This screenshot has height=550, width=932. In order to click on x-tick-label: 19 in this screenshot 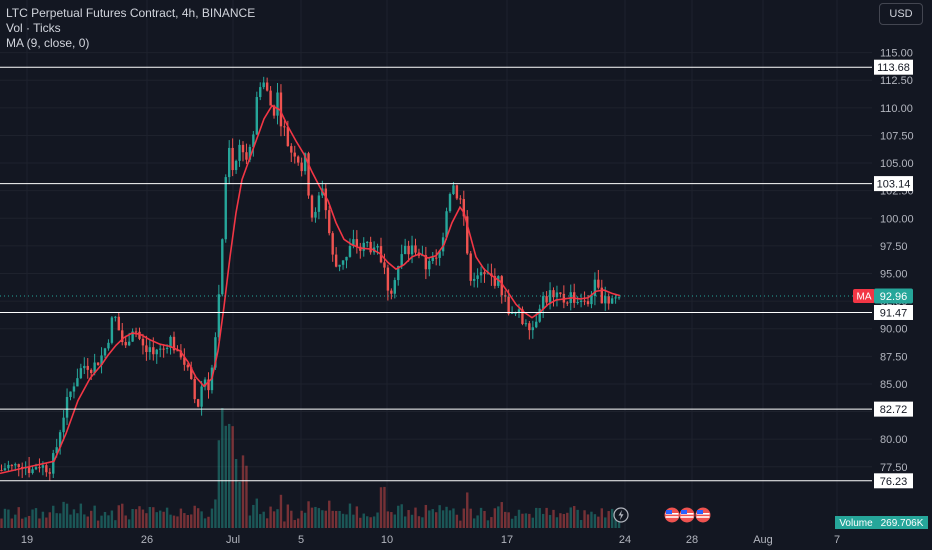, I will do `click(27, 540)`.